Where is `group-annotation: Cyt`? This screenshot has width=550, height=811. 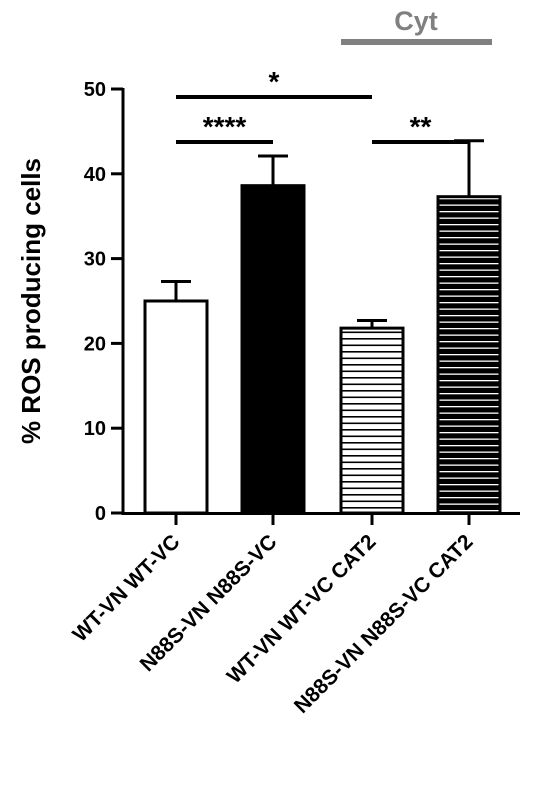 group-annotation: Cyt is located at coordinates (416, 25).